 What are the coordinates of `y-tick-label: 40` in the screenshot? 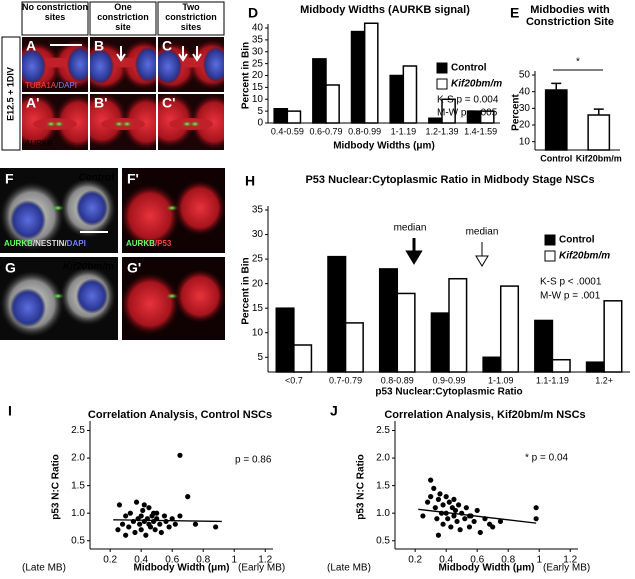 It's located at (258, 28).